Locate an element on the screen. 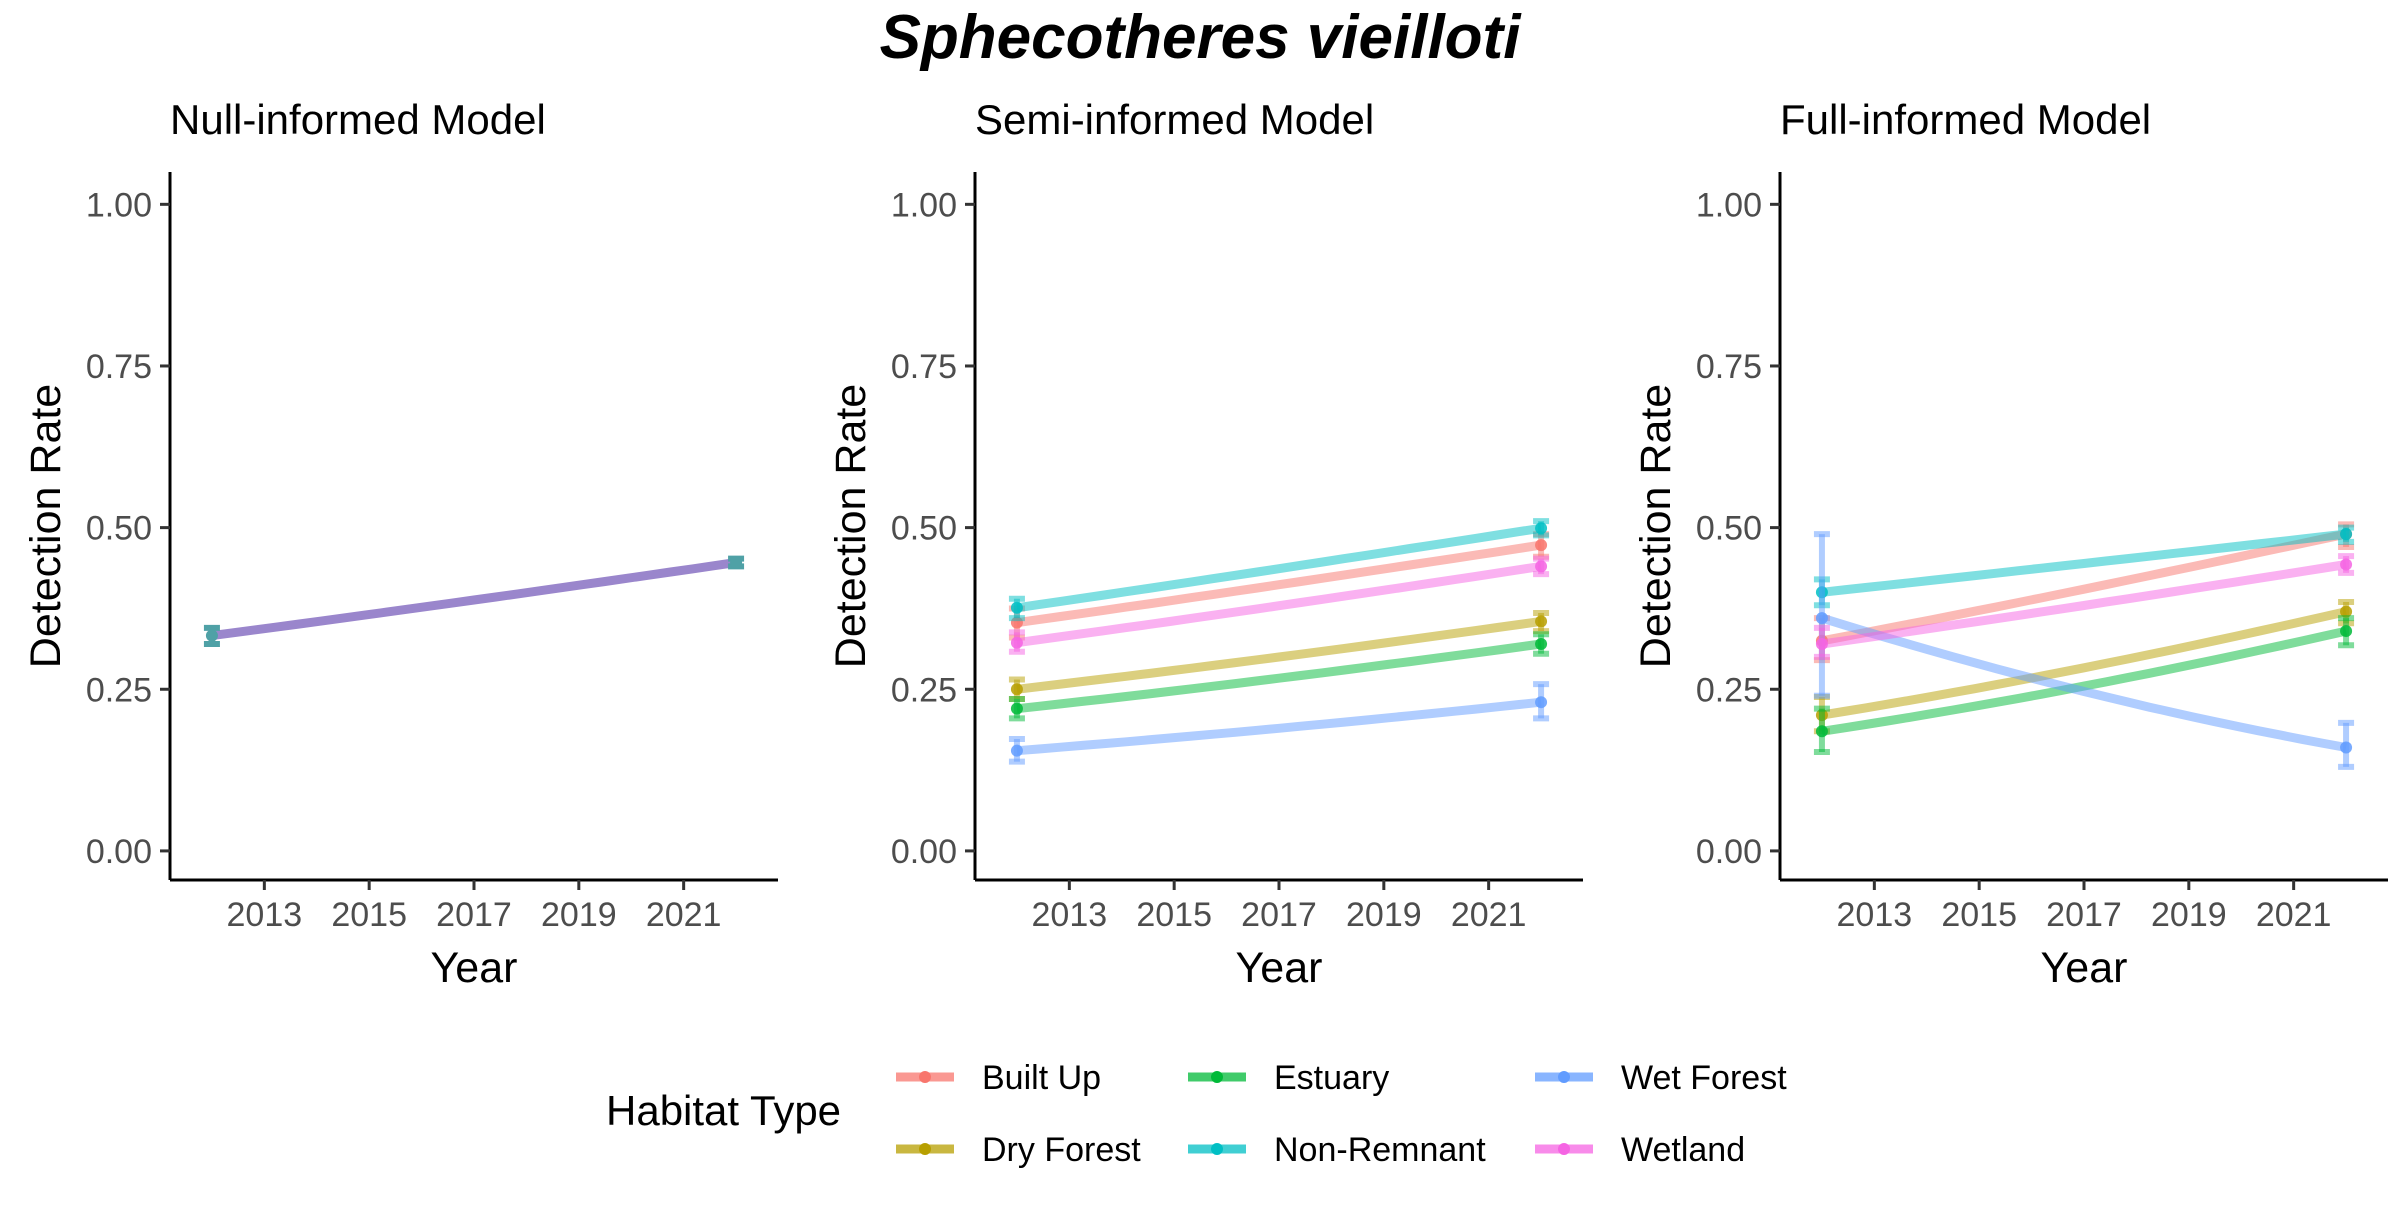  legend-label: Estuary is located at coordinates (1331, 1078).